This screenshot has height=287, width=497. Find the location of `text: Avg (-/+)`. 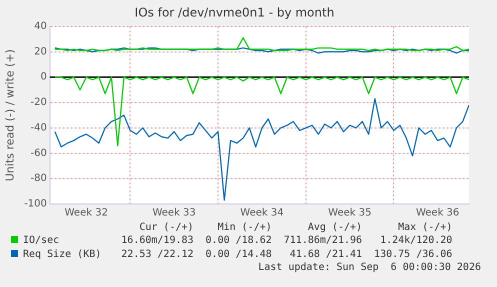

text: Avg (-/+) is located at coordinates (335, 228).